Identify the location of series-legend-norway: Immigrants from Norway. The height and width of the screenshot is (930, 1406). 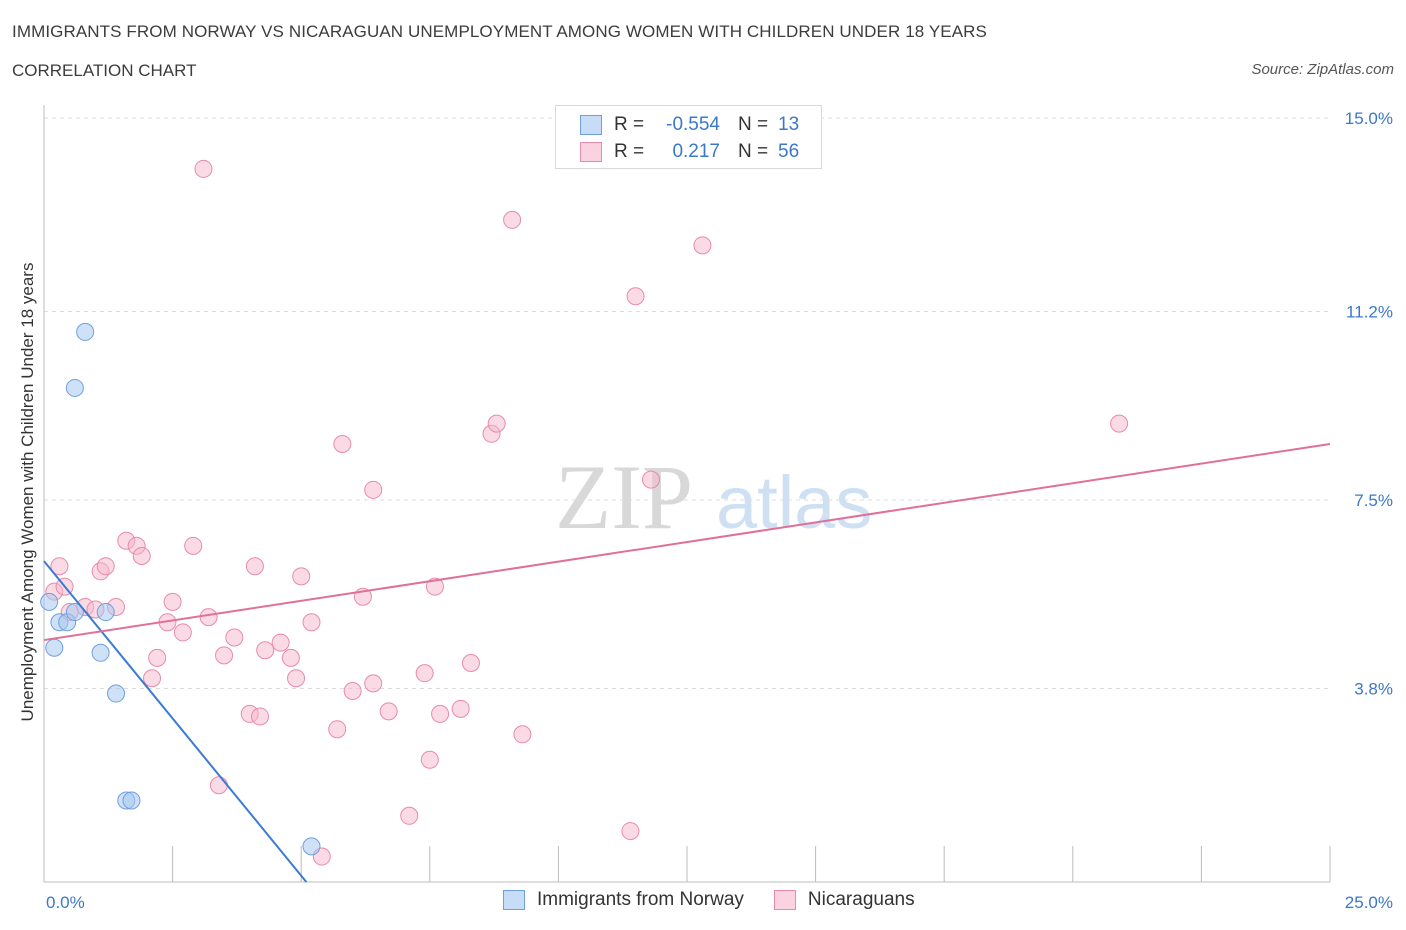
(623, 900).